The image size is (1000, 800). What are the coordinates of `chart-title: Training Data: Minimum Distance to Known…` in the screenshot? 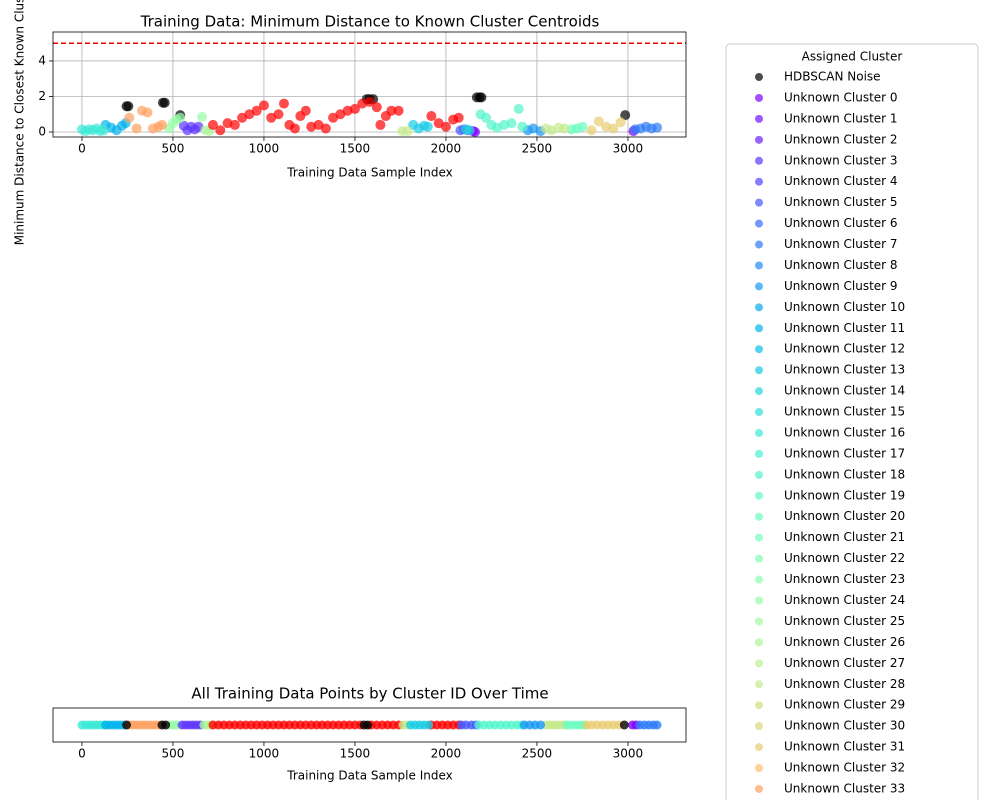 It's located at (370, 22).